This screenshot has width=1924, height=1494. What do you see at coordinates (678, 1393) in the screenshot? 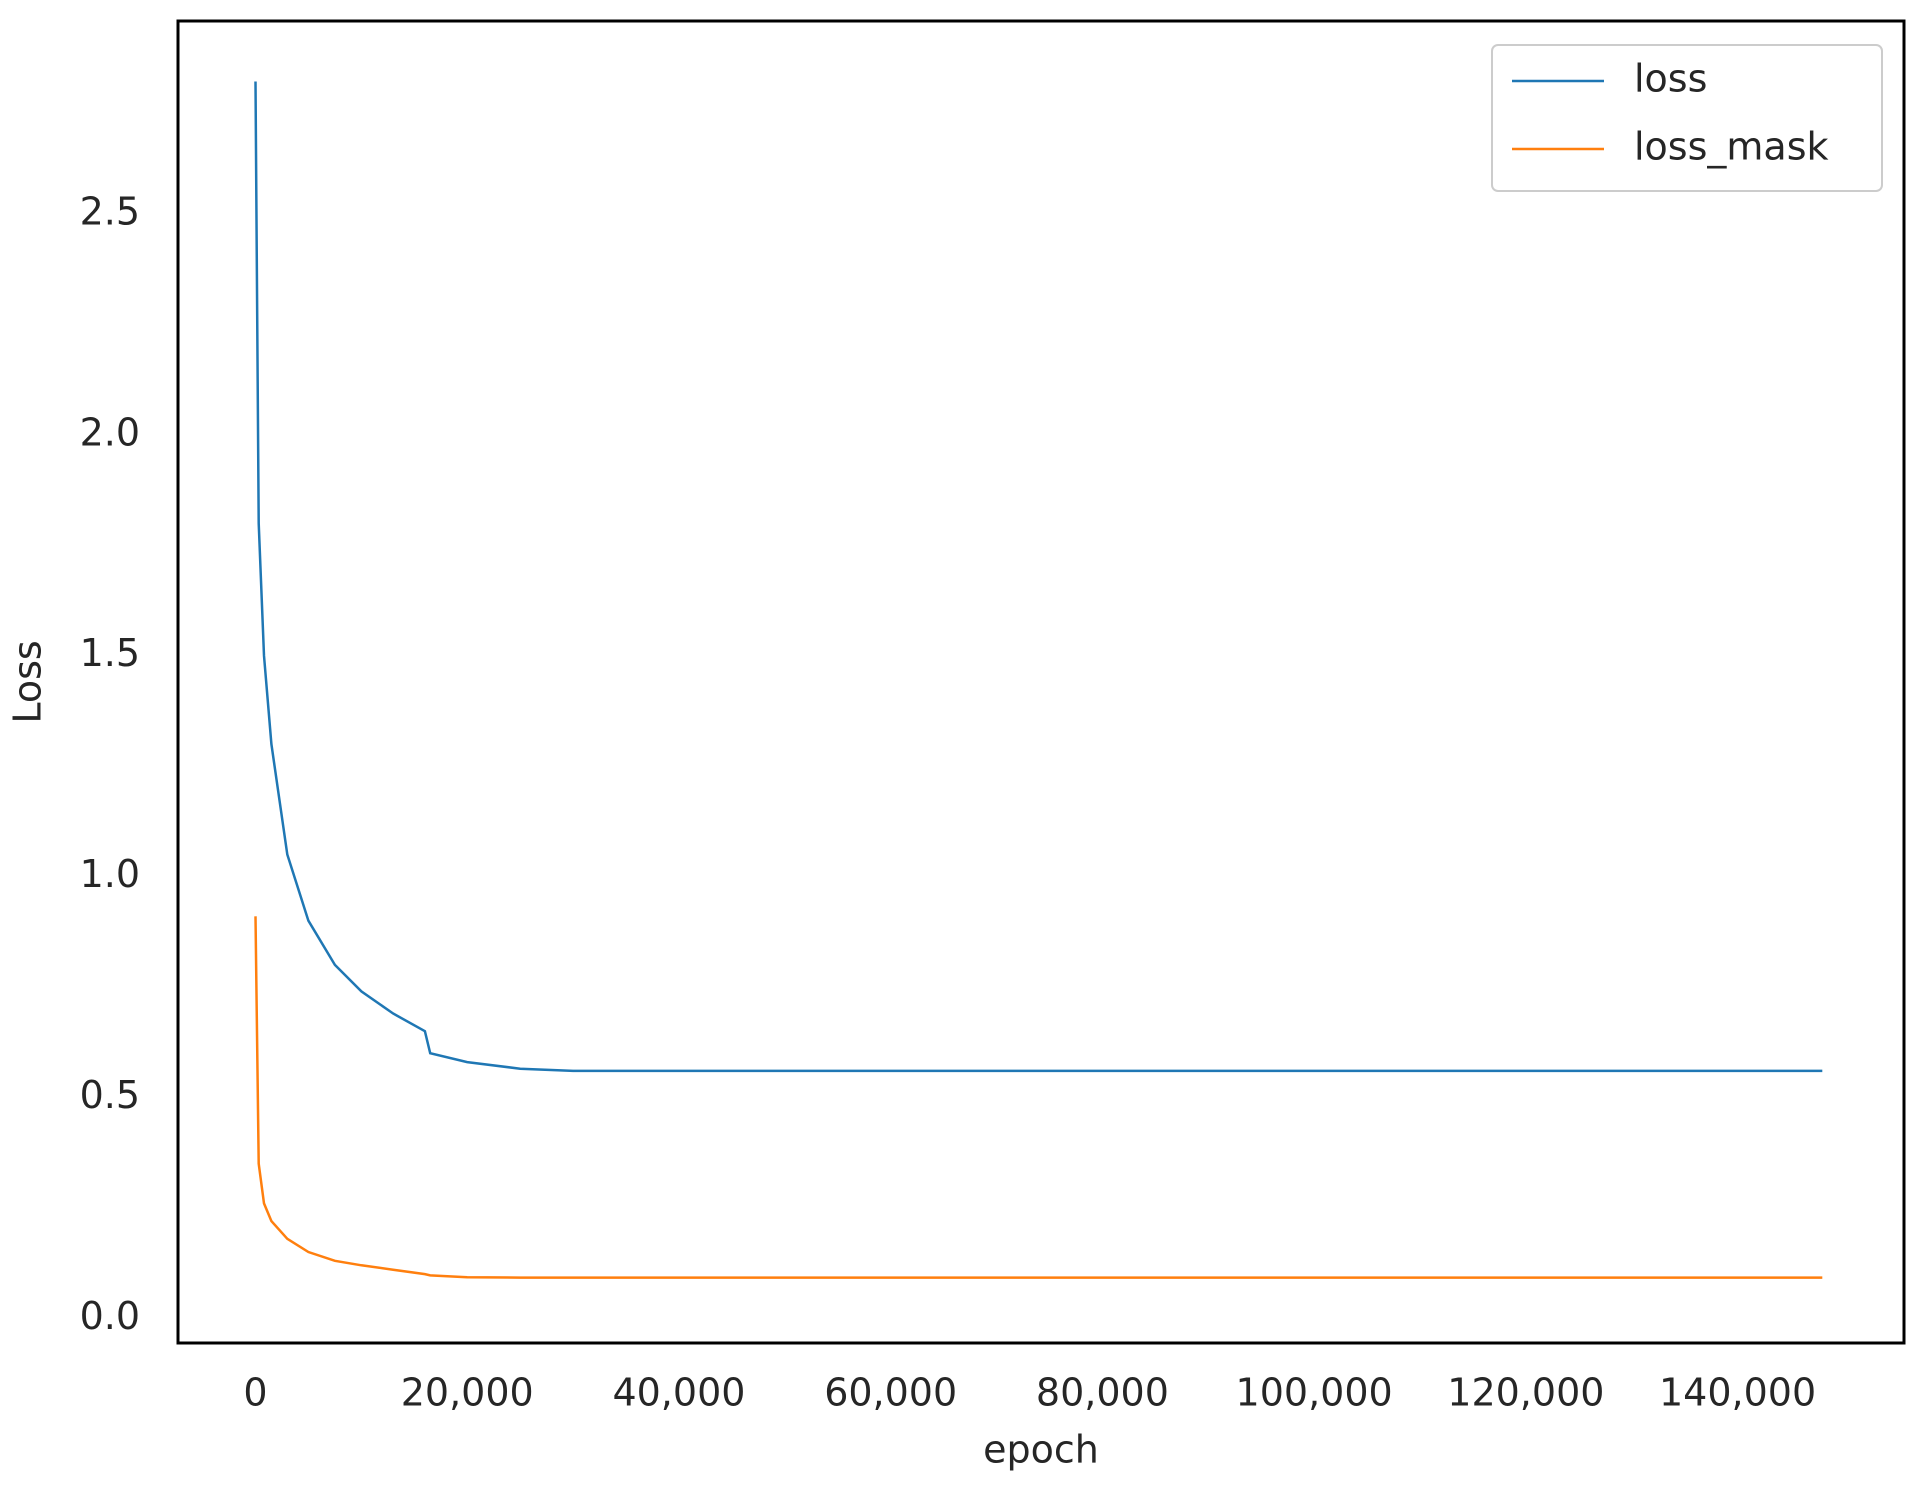
I see `x-tick-label: 40,000` at bounding box center [678, 1393].